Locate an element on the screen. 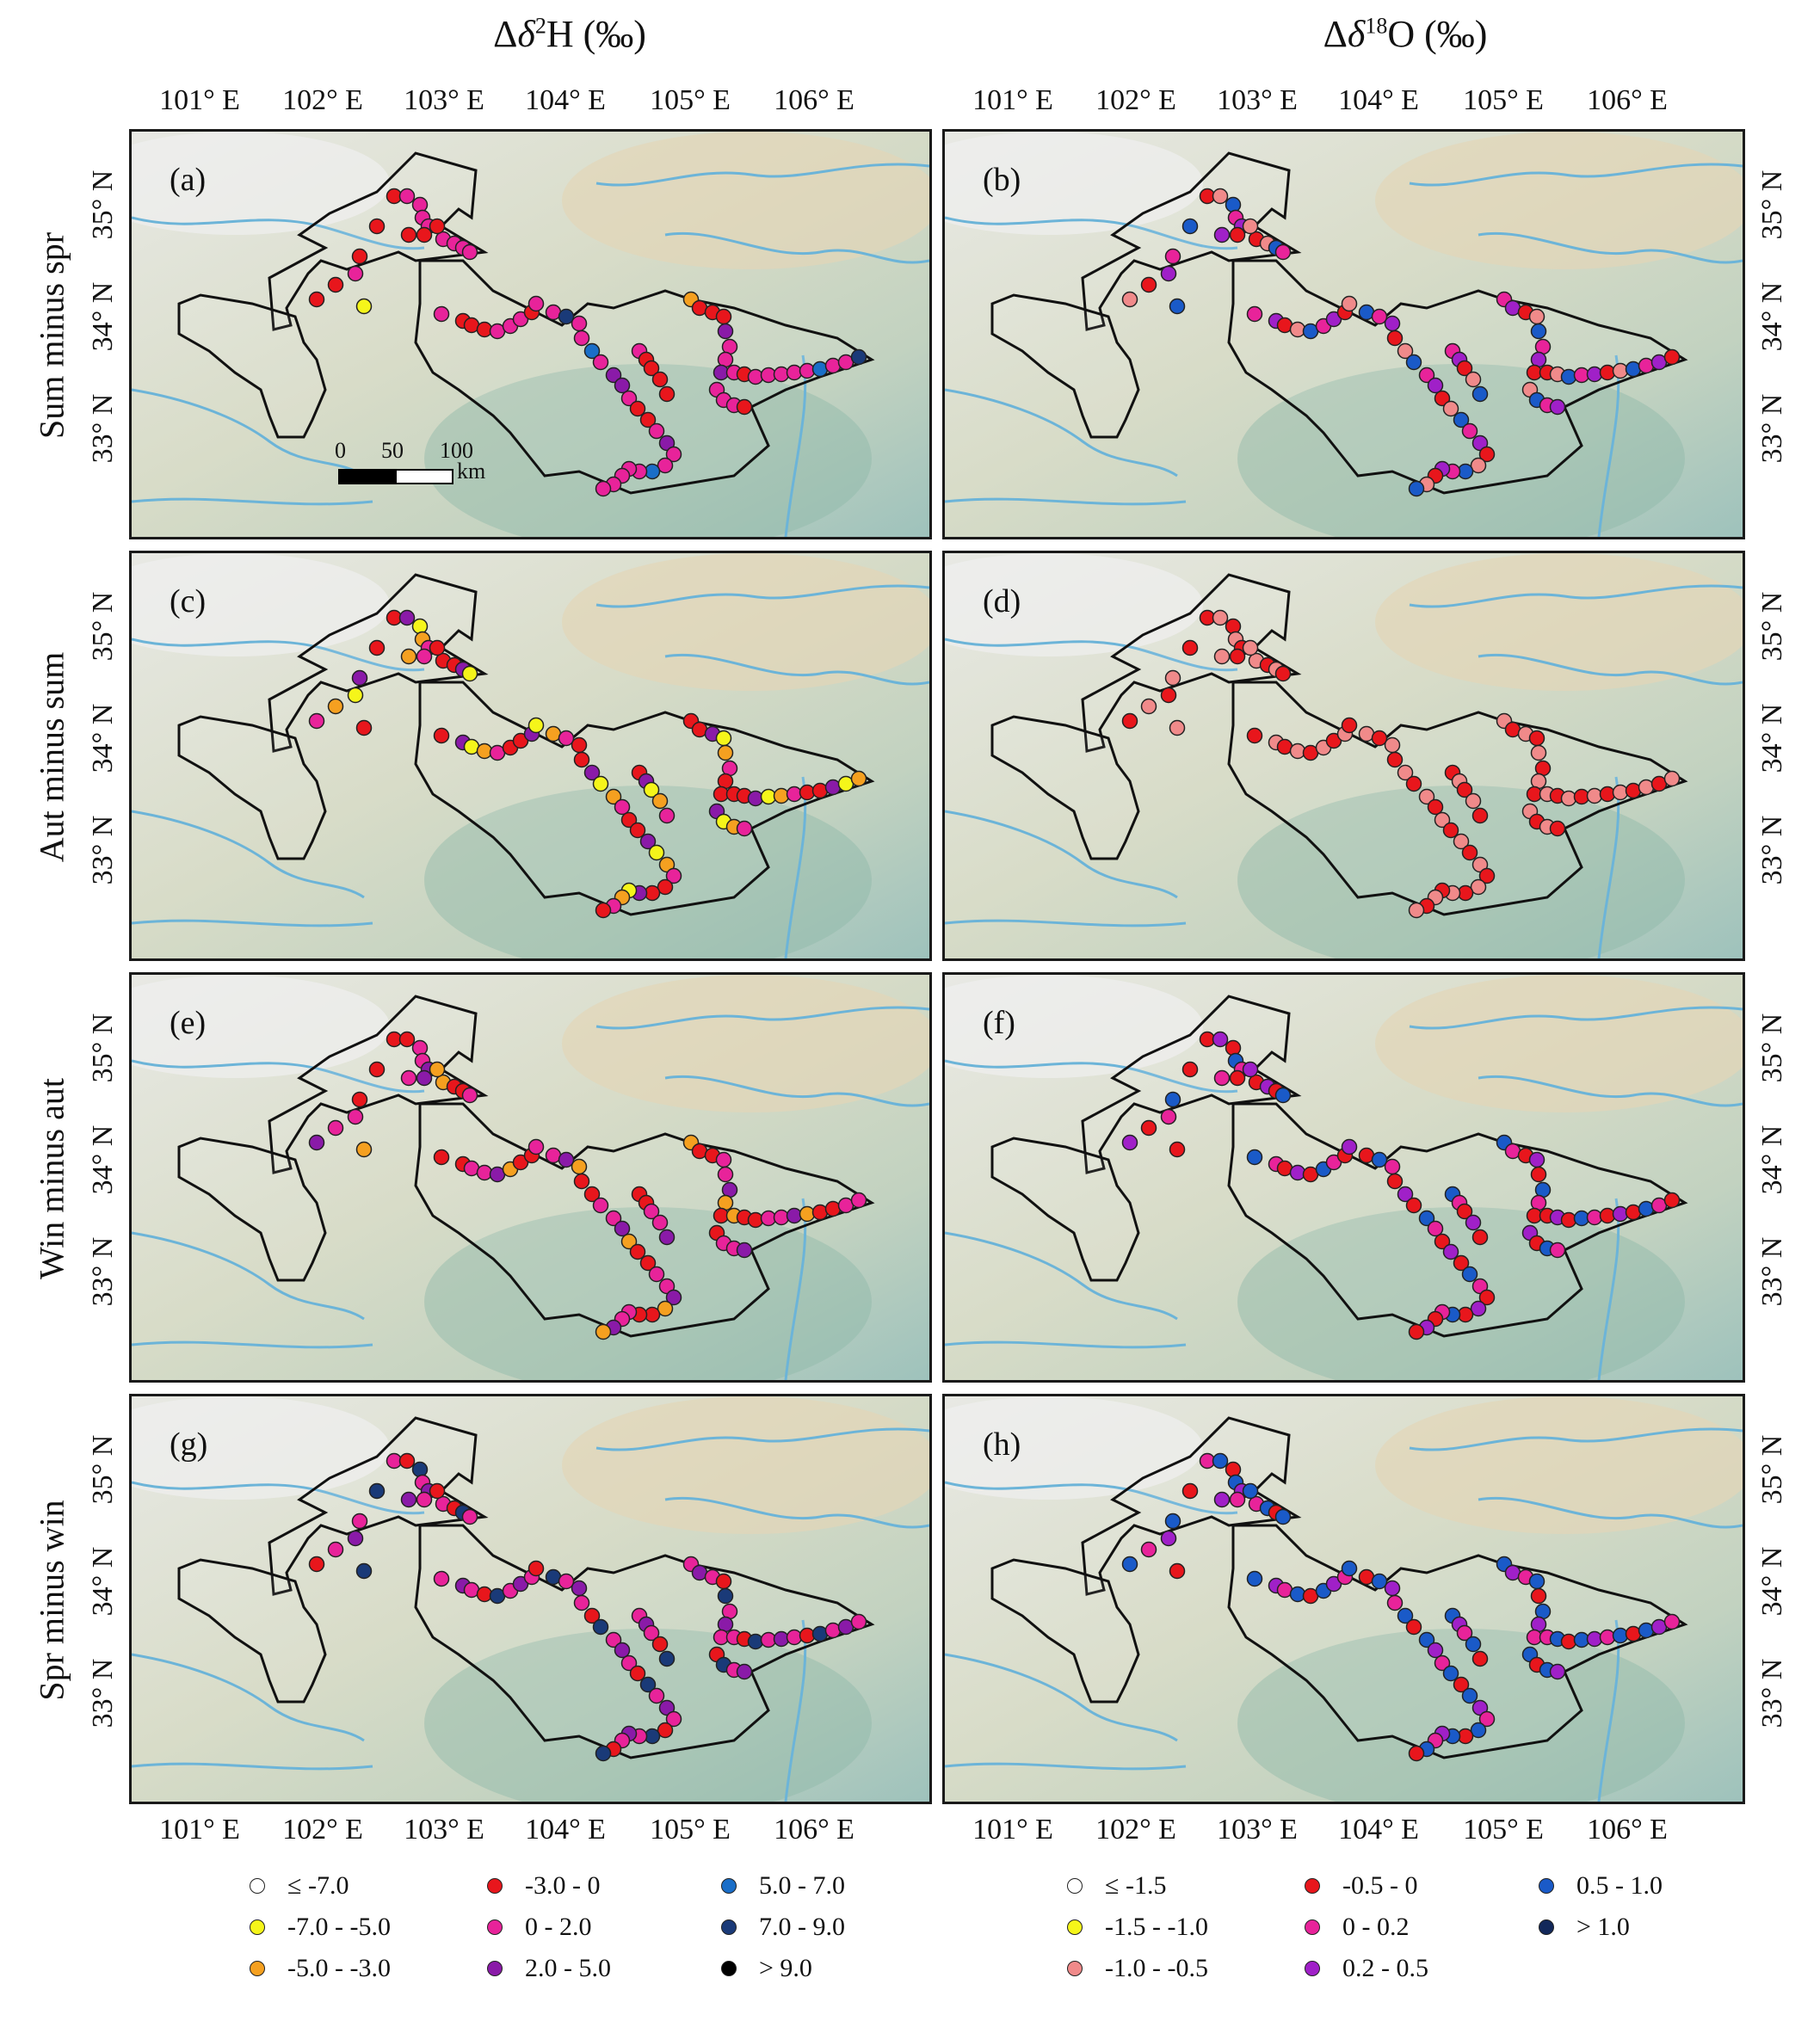  legend-label: -0.5 - 0 is located at coordinates (1380, 1885).